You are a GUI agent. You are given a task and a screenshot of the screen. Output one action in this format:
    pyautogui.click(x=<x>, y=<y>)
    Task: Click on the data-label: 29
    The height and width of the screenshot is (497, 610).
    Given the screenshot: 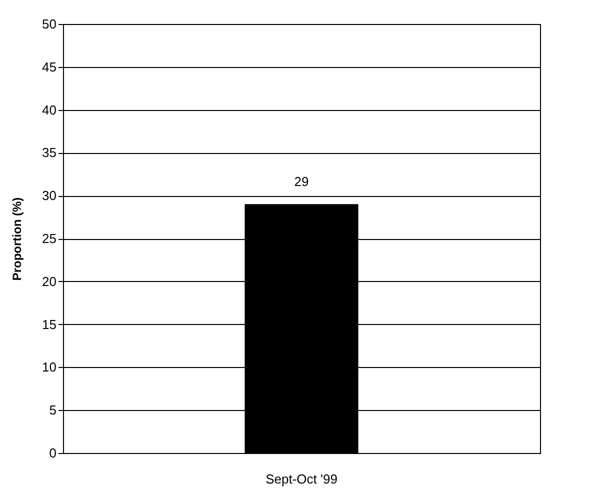 What is the action you would take?
    pyautogui.click(x=301, y=182)
    